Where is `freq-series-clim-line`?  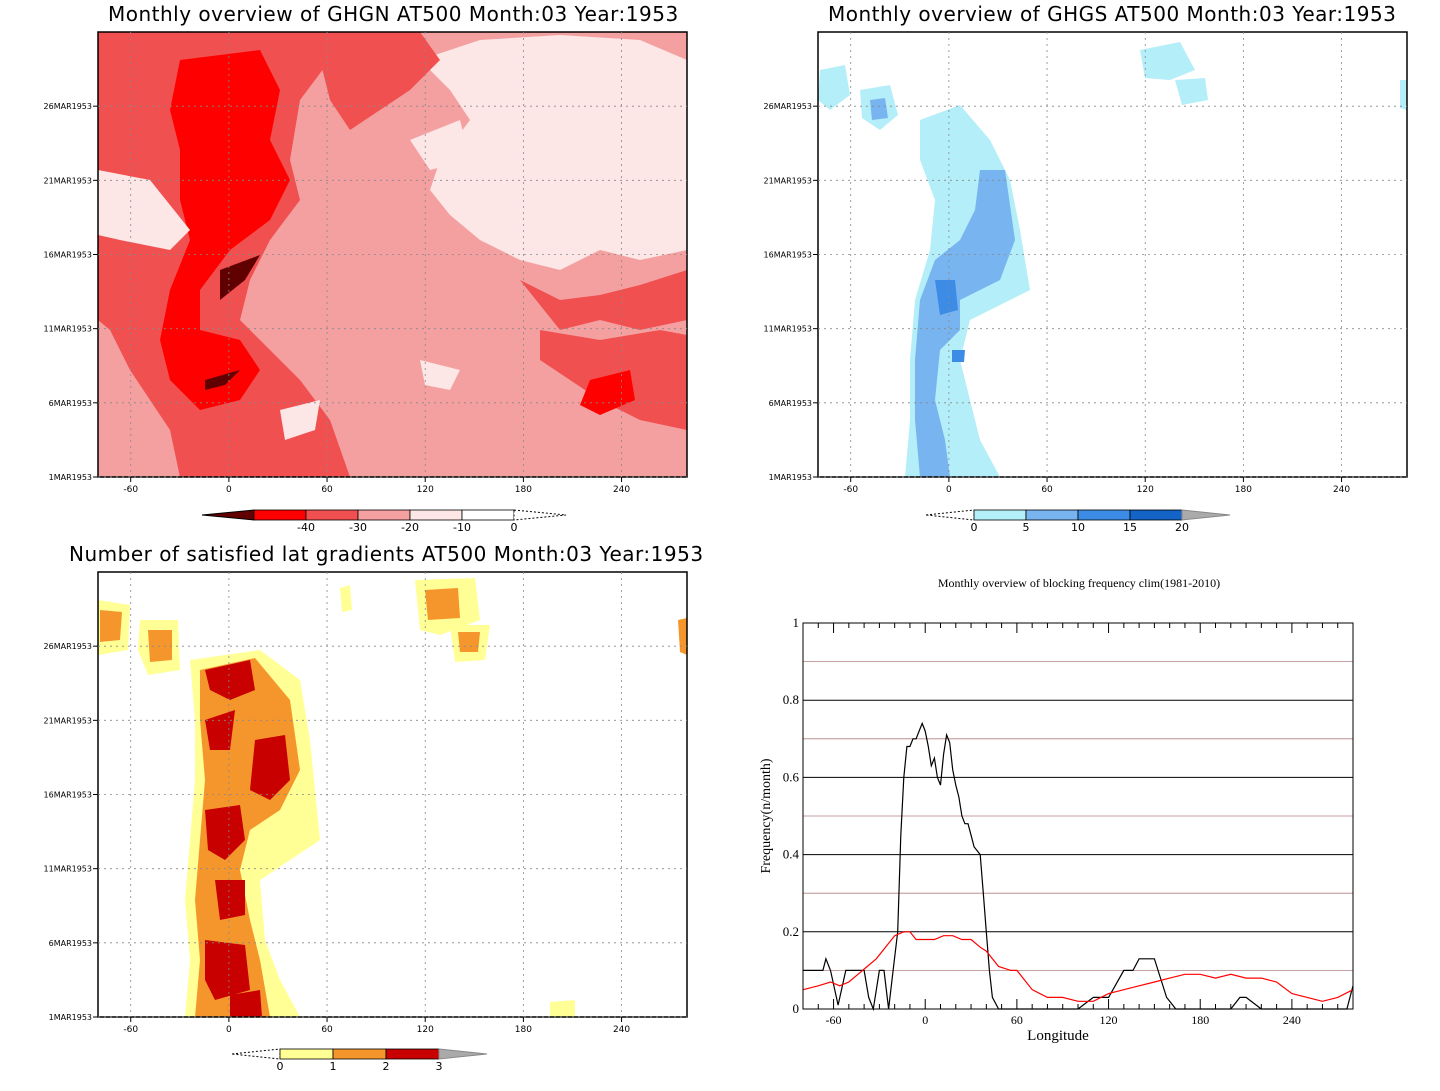
freq-series-clim-line is located at coordinates (1078, 966).